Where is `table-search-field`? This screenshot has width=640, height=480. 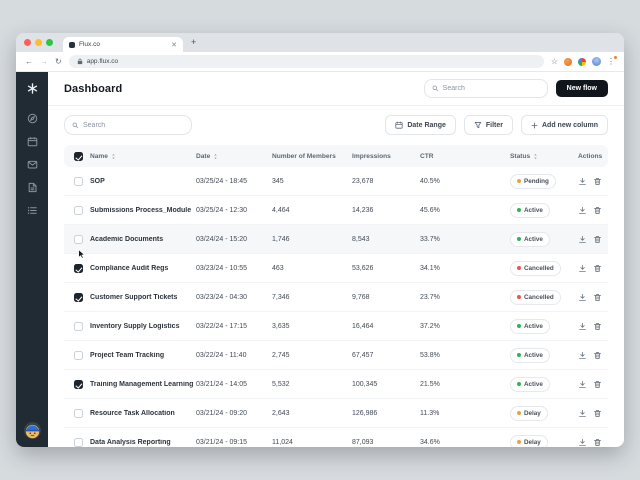 table-search-field is located at coordinates (133, 125).